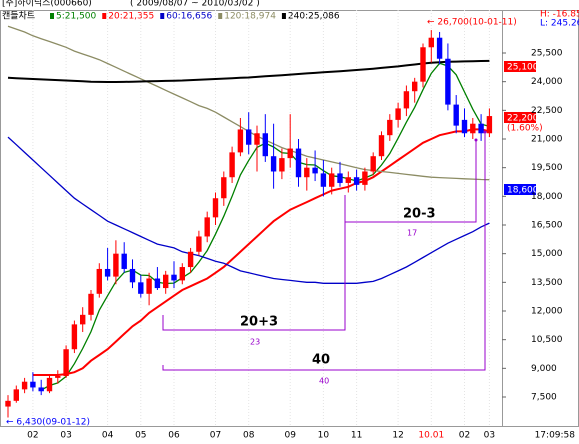 The height and width of the screenshot is (444, 579). Describe the element at coordinates (547, 226) in the screenshot. I see `y-tick-label: 16,500` at that location.